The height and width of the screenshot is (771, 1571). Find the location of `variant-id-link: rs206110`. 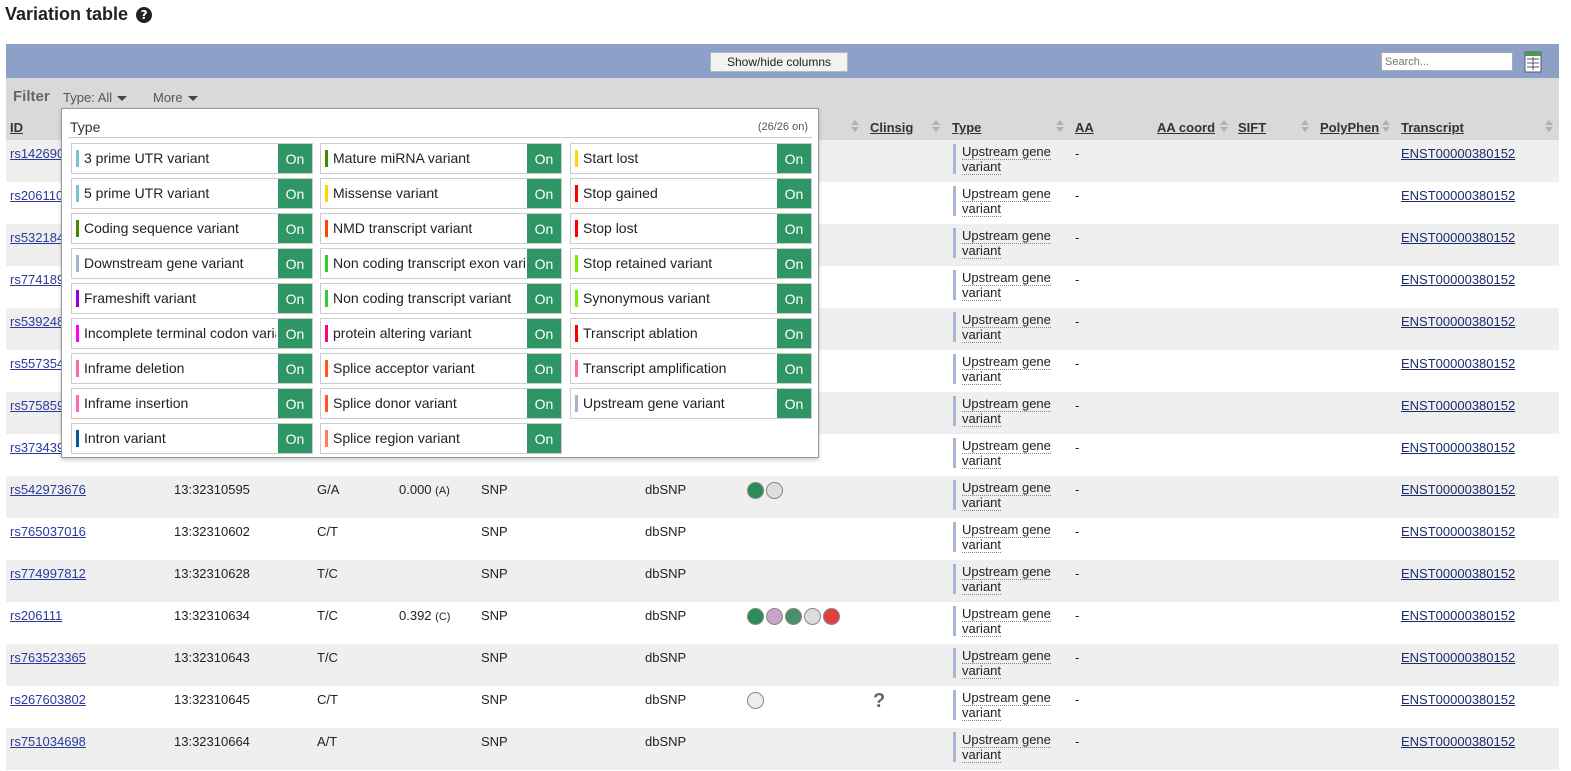

variant-id-link: rs206110 is located at coordinates (37, 195).